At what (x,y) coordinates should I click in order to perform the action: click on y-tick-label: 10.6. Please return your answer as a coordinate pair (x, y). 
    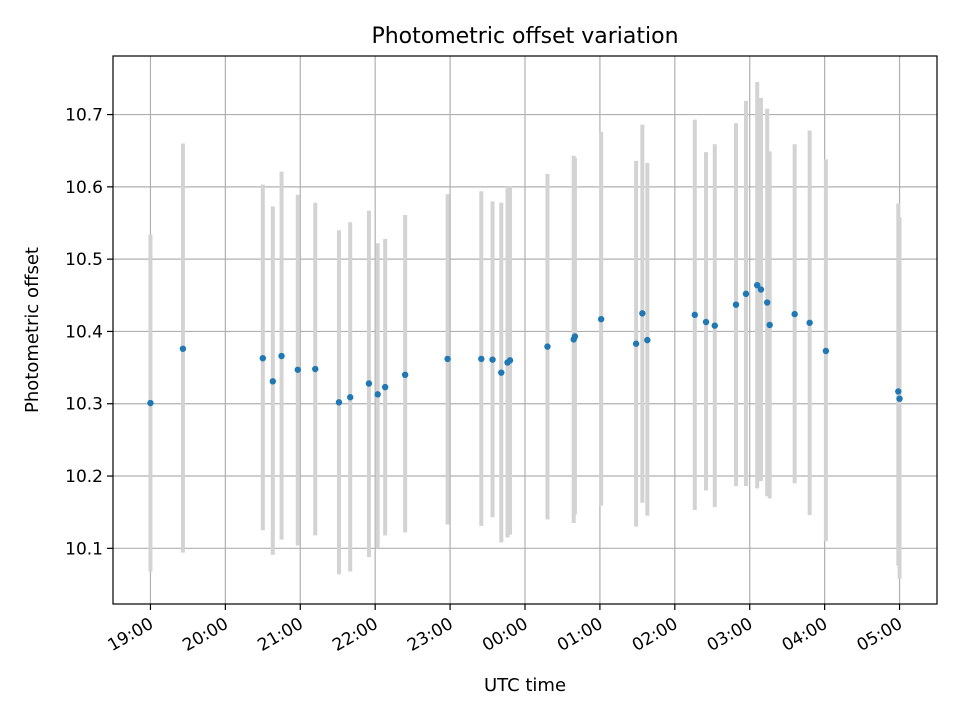
    Looking at the image, I should click on (84, 188).